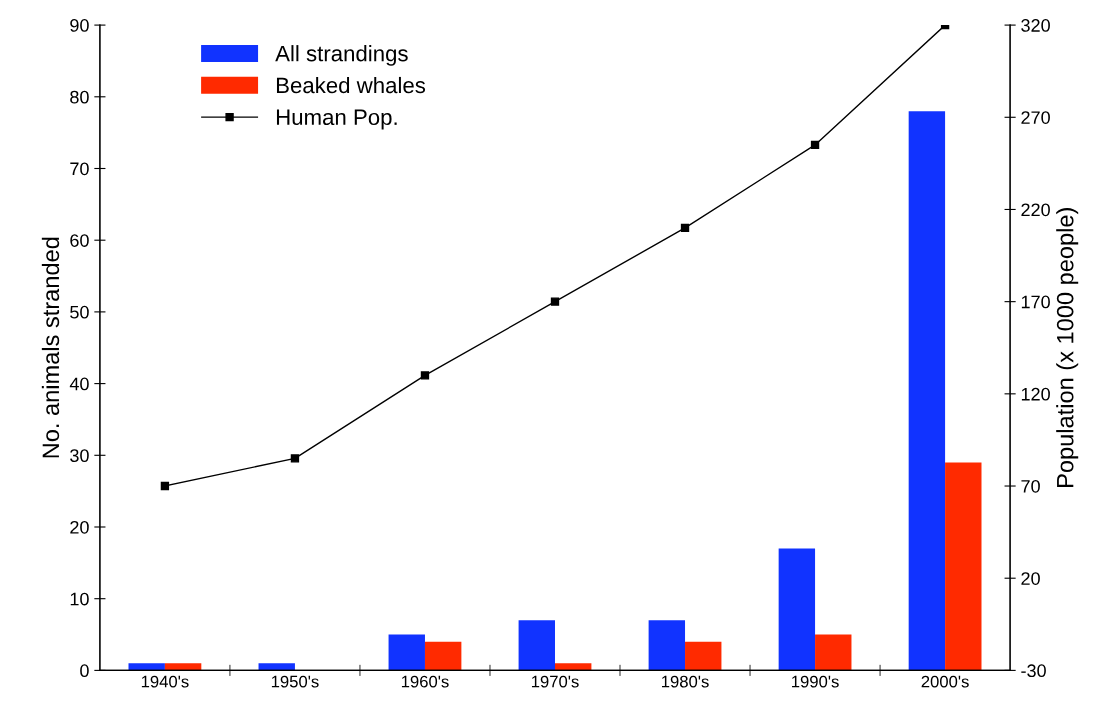 The height and width of the screenshot is (717, 1110). What do you see at coordinates (295, 681) in the screenshot?
I see `x-tick-label: 1950's` at bounding box center [295, 681].